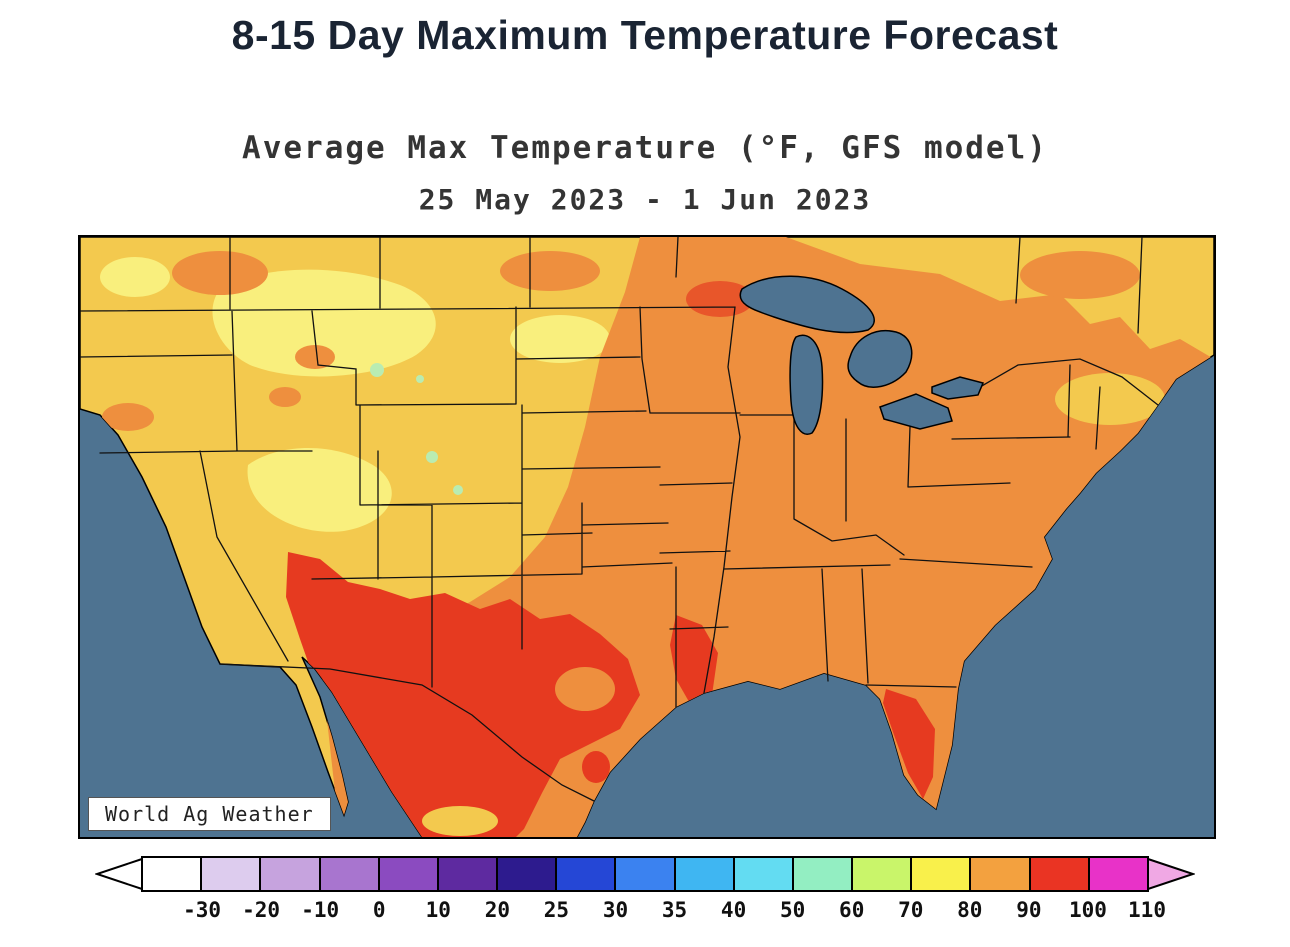 The width and height of the screenshot is (1290, 947). Describe the element at coordinates (119, 874) in the screenshot. I see `legend-left-arrow` at that location.